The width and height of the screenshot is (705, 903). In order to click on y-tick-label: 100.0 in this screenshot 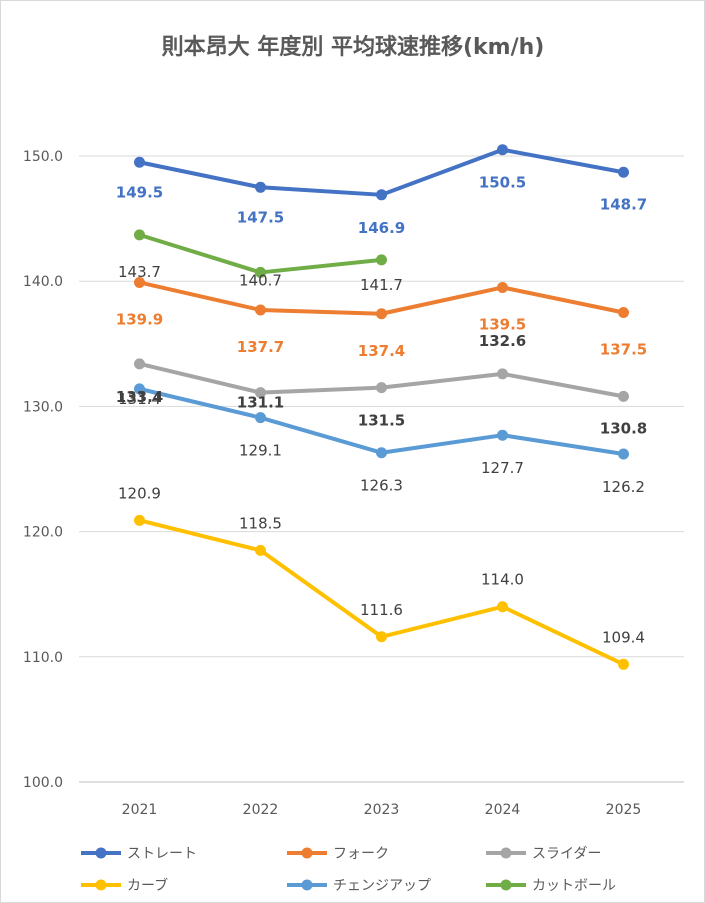, I will do `click(43, 783)`.